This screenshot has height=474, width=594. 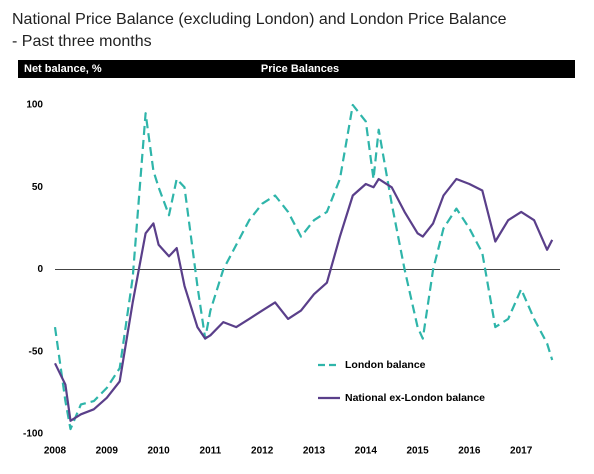 I want to click on x-tick-label: 2017, so click(x=521, y=451).